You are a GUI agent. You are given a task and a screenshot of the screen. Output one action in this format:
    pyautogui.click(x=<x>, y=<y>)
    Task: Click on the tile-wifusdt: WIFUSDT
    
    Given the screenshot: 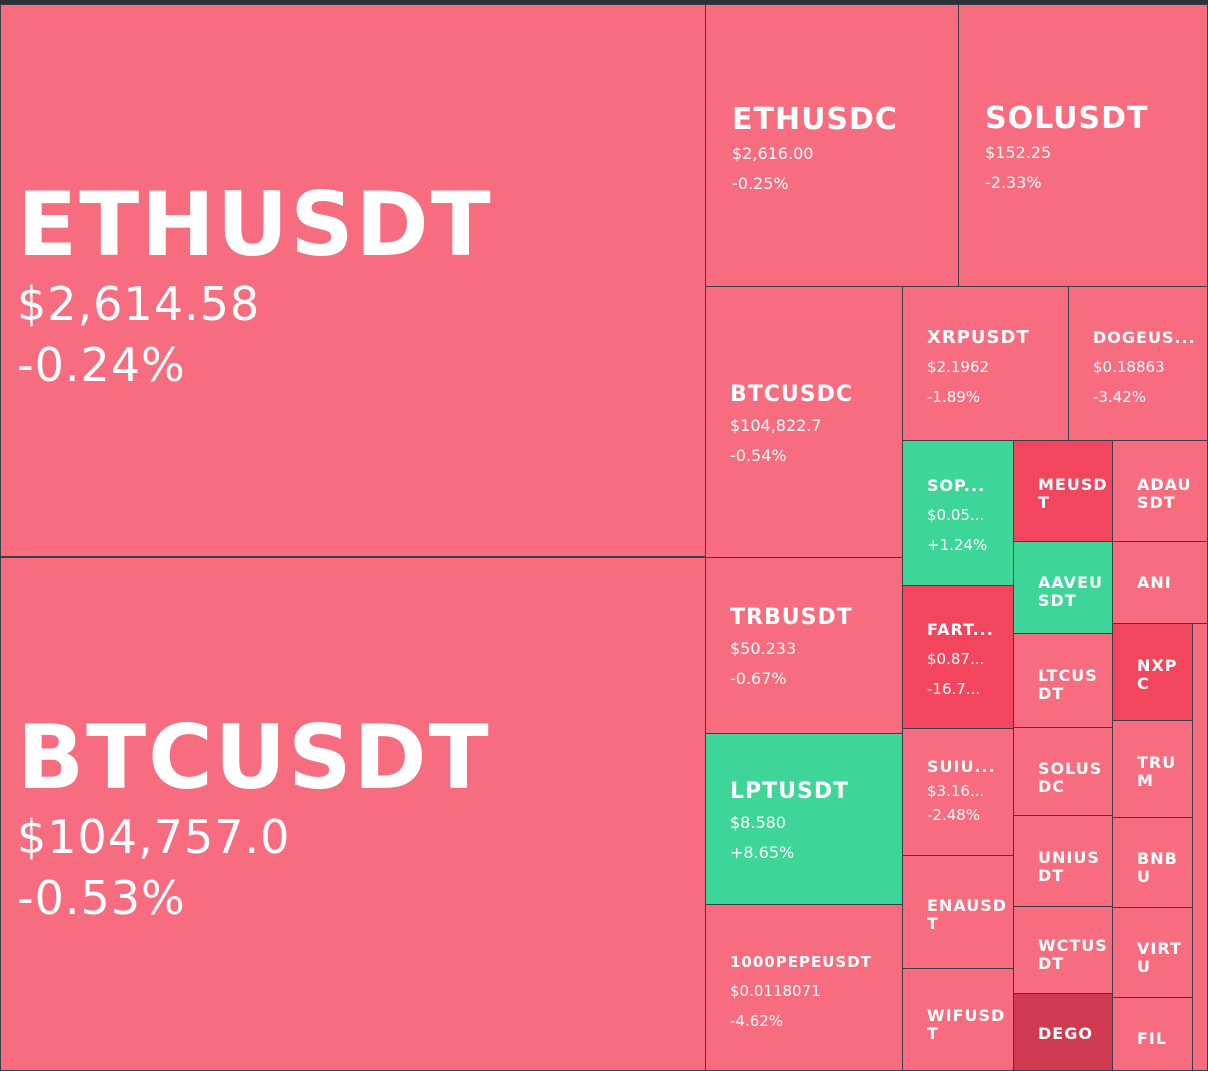 What is the action you would take?
    pyautogui.click(x=958, y=1019)
    